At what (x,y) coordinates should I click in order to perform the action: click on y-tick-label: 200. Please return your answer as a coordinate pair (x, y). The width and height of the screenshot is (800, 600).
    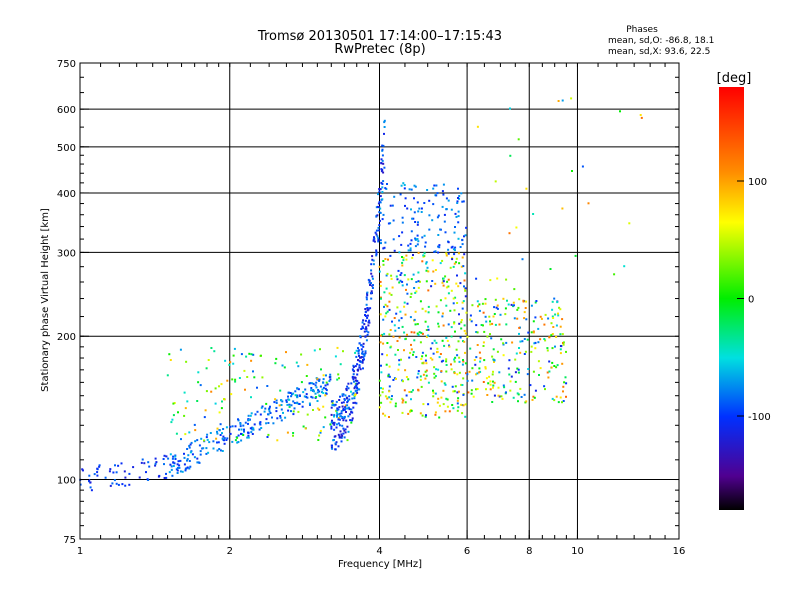
    Looking at the image, I should click on (66, 337).